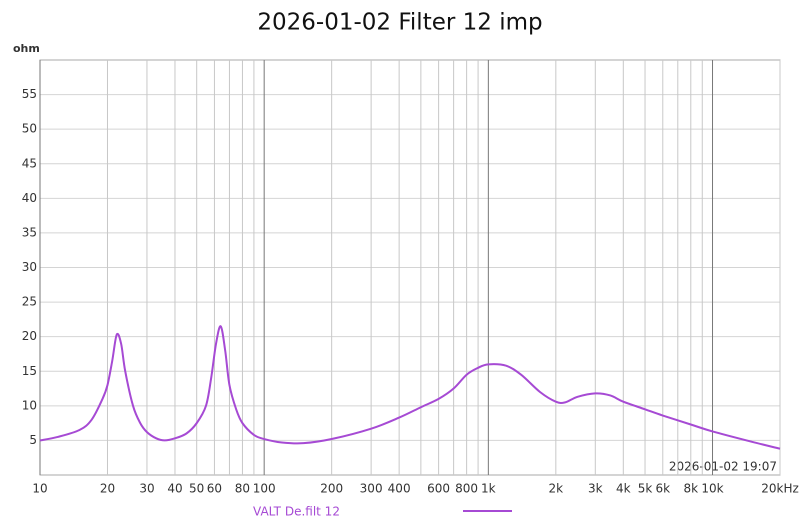 The width and height of the screenshot is (800, 527). I want to click on x-tick-label: 20kHz, so click(780, 489).